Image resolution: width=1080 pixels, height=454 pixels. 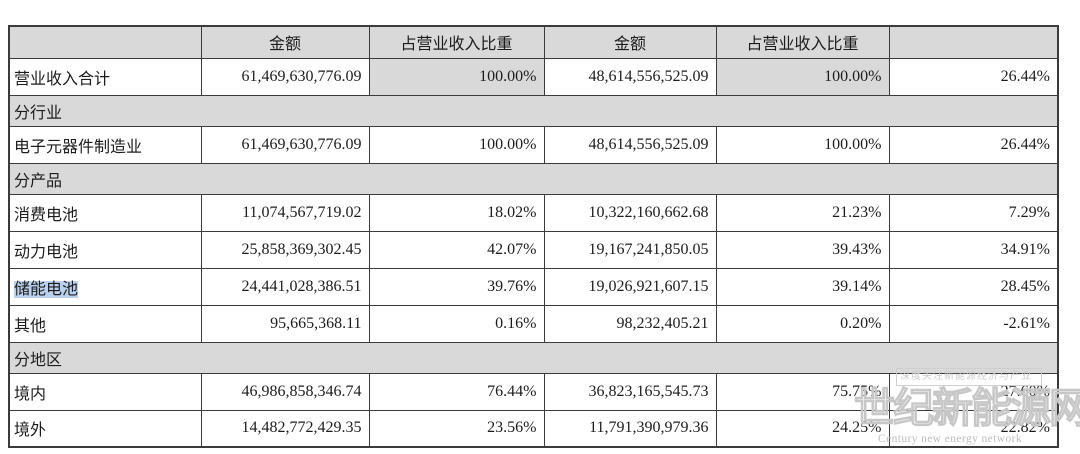 I want to click on revenue-ratio-cell: 75.75%, so click(x=802, y=391).